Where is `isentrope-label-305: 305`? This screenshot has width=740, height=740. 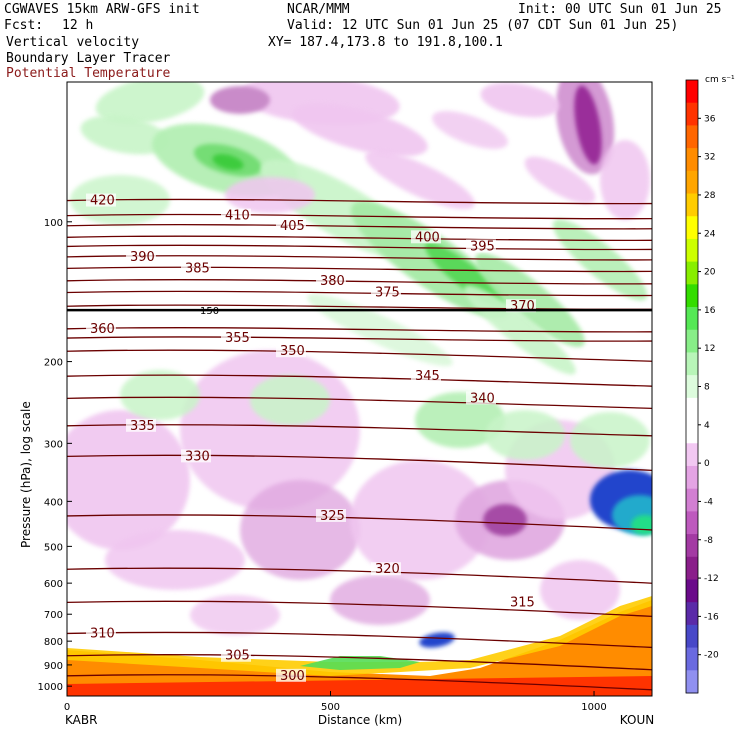
isentrope-label-305: 305 is located at coordinates (237, 656).